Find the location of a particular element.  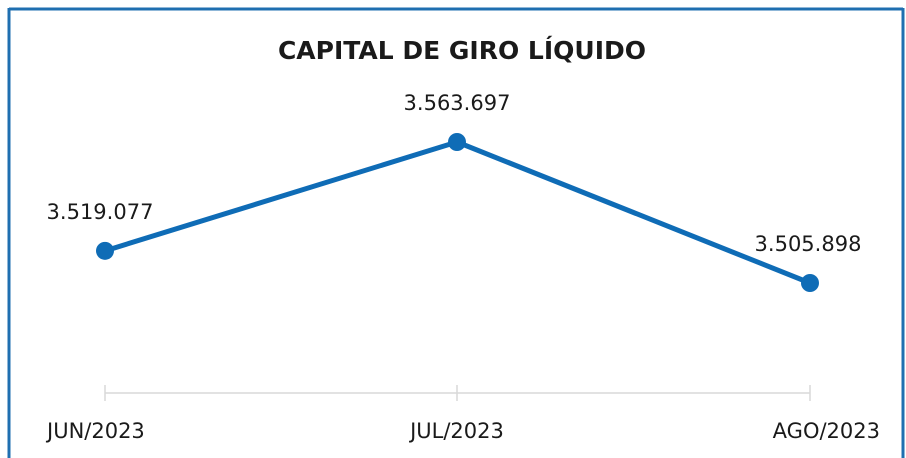

data-label: 3.519.077 is located at coordinates (100, 212).